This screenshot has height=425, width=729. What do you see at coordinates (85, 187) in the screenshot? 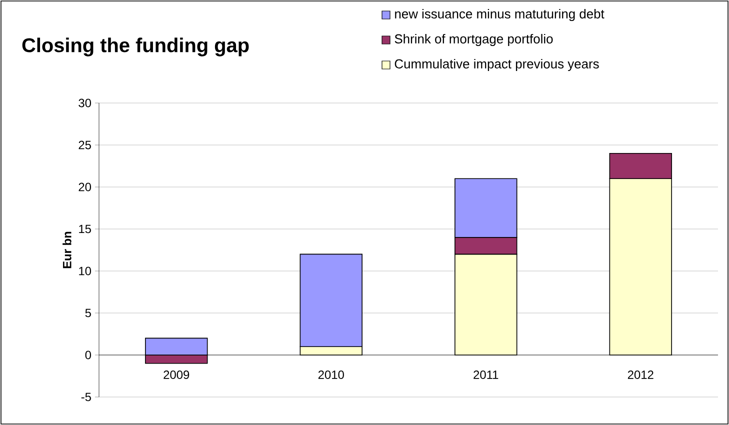
I see `y-tick-label: 20` at bounding box center [85, 187].